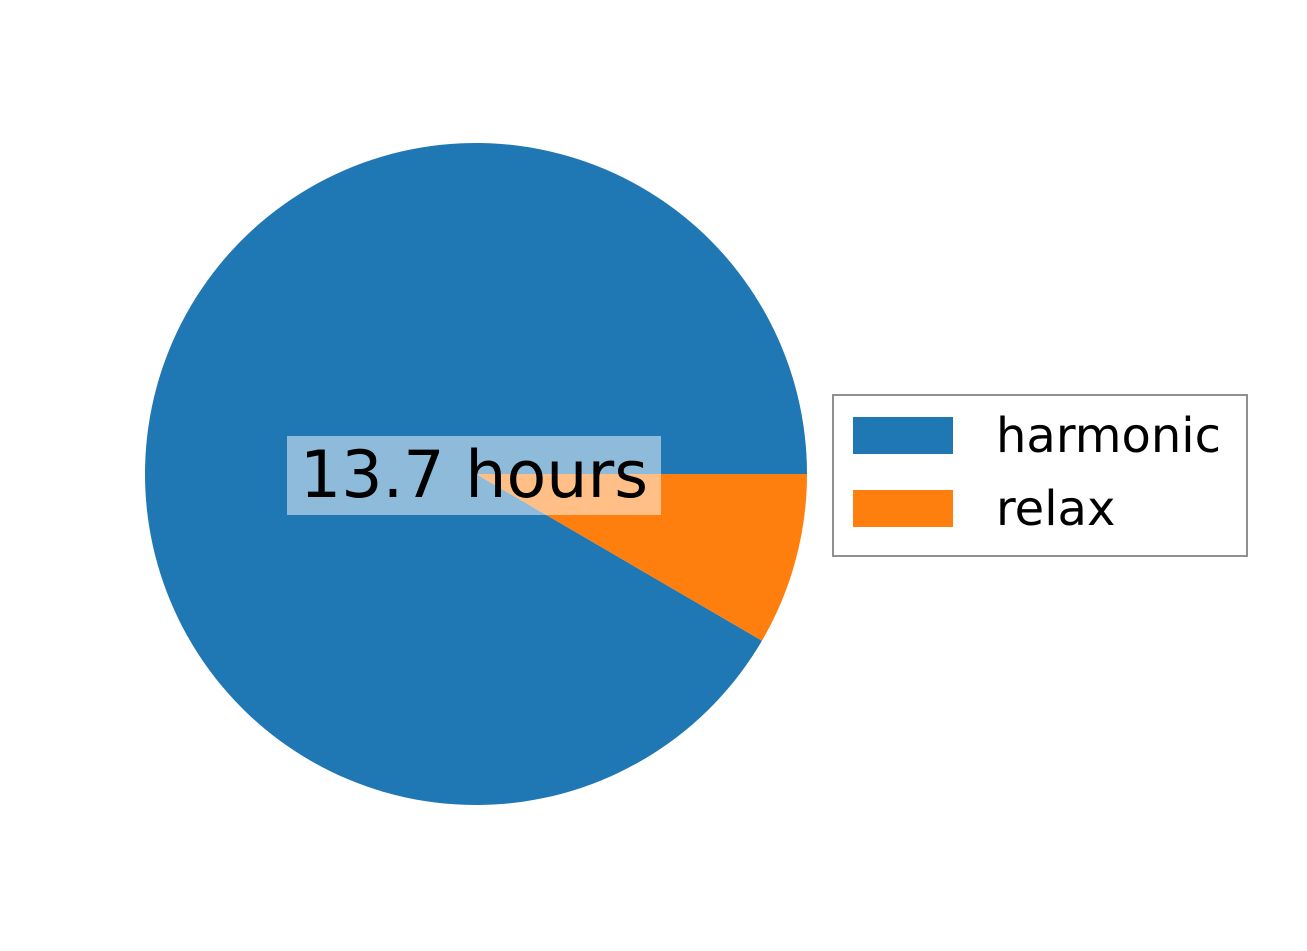  I want to click on legend-row-harmonic: harmonic, so click(1039, 436).